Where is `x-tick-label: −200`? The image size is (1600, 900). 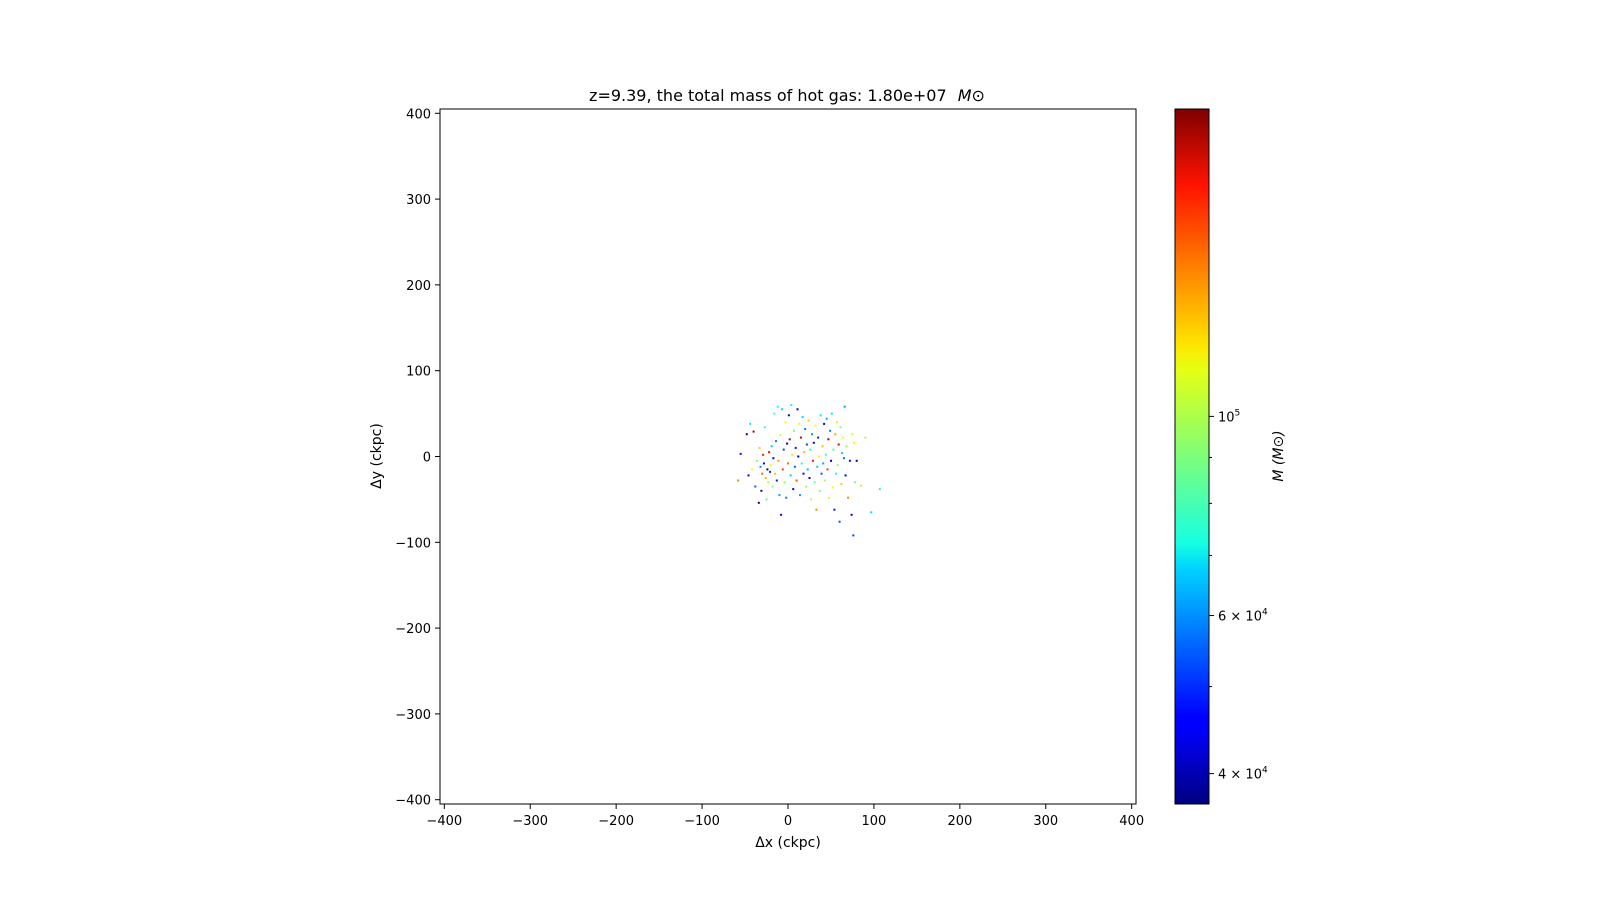
x-tick-label: −200 is located at coordinates (616, 821).